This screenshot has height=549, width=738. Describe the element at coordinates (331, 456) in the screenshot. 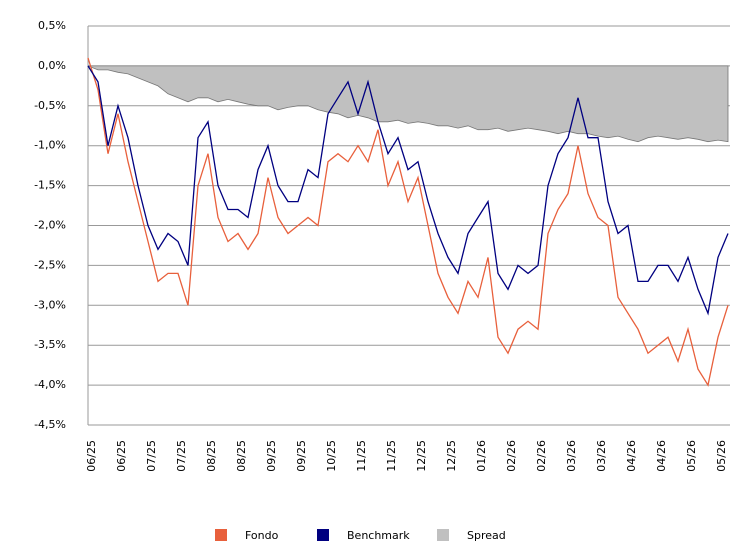

I see `x-tick-label: 10/25` at that location.